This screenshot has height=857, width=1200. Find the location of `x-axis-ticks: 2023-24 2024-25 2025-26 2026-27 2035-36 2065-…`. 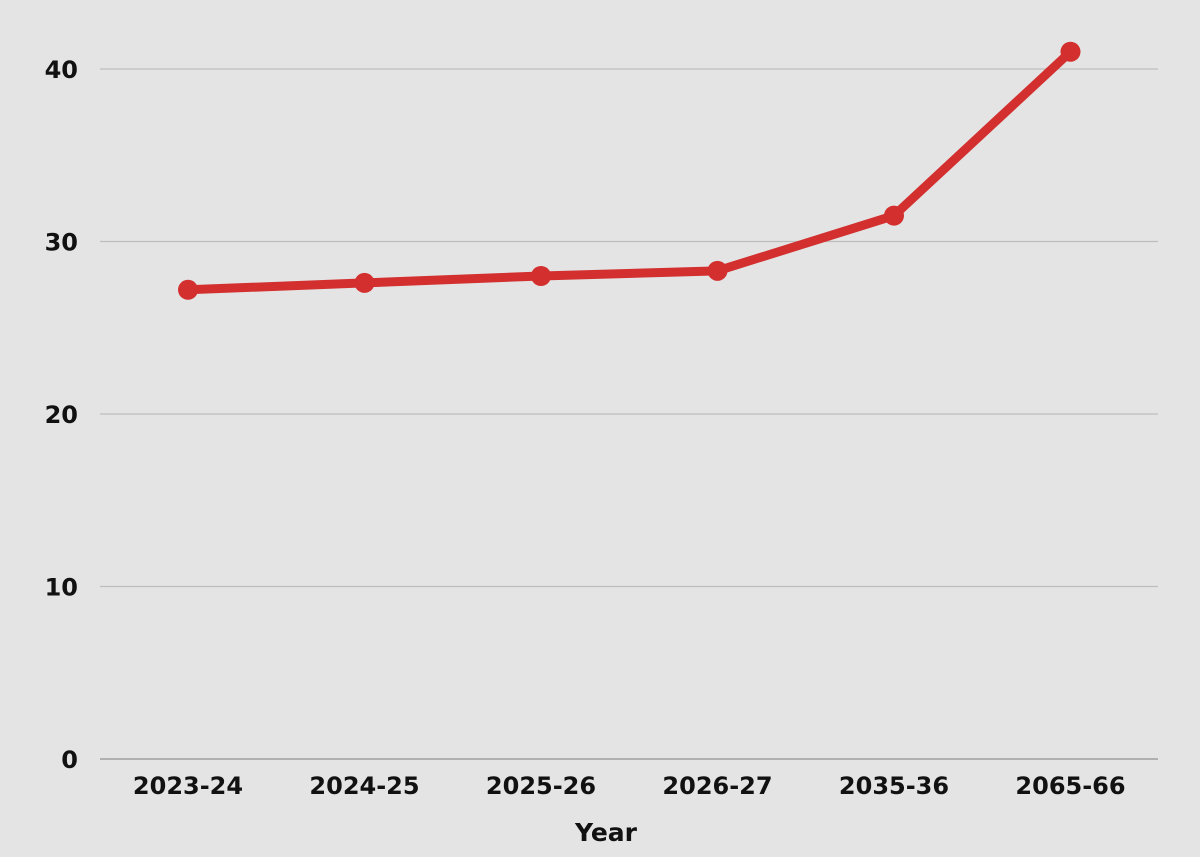

x-axis-ticks: 2023-24 2024-25 2025-26 2026-27 2035-36 2065-… is located at coordinates (629, 786).